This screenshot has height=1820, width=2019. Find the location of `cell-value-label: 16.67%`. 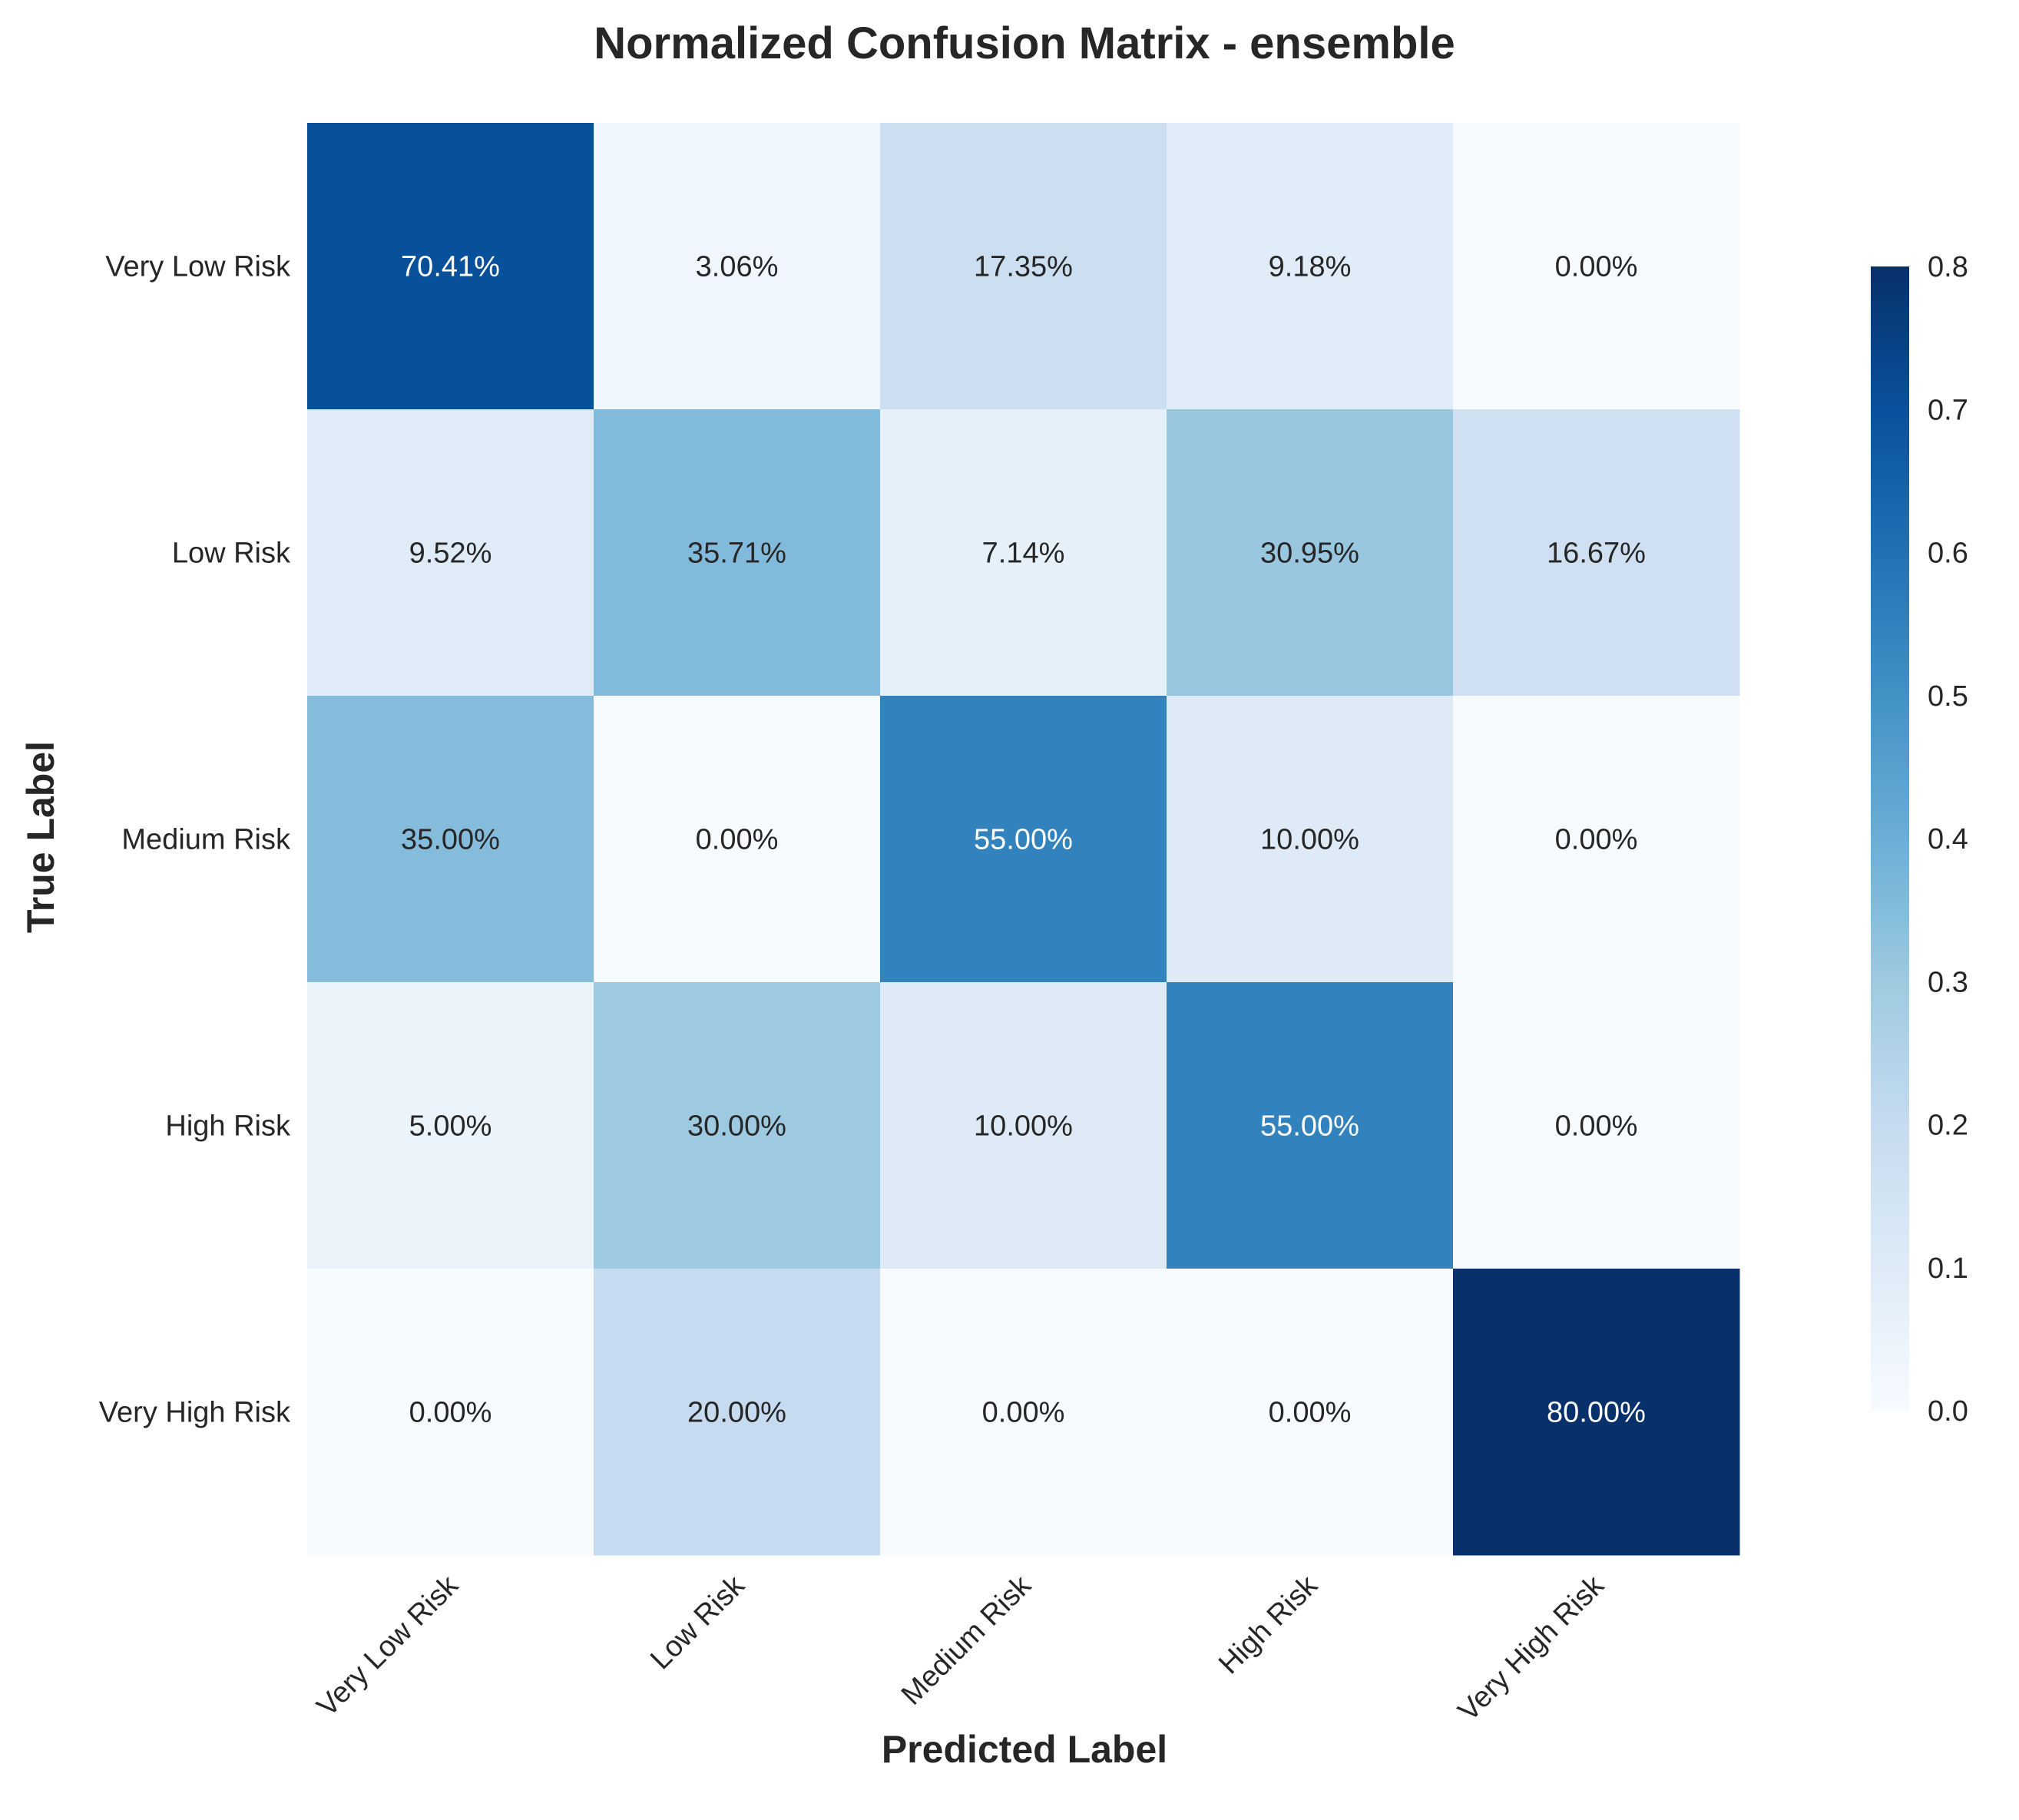

cell-value-label: 16.67% is located at coordinates (1597, 554).